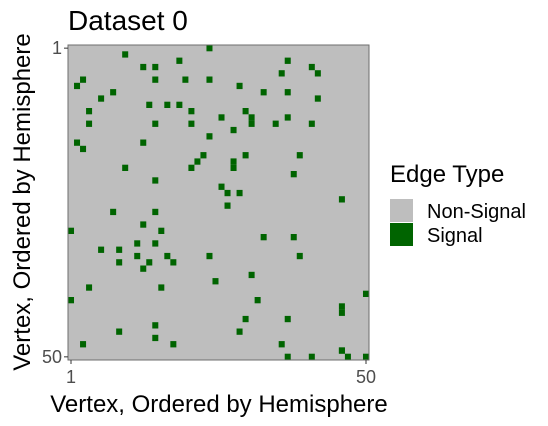 Image resolution: width=548 pixels, height=426 pixels. What do you see at coordinates (128, 20) in the screenshot?
I see `chart-title: Dataset 0` at bounding box center [128, 20].